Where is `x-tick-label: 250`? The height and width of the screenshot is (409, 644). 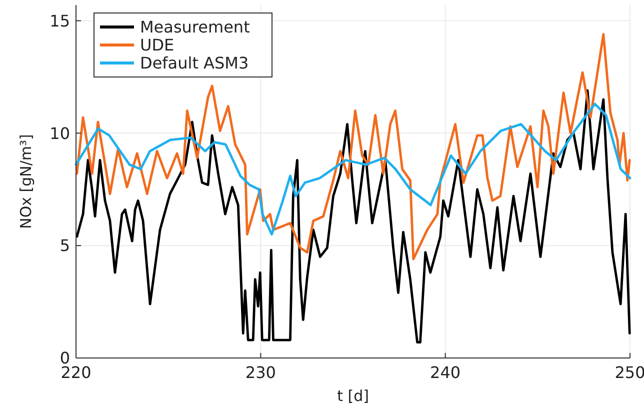 x-tick-label: 250 is located at coordinates (629, 372).